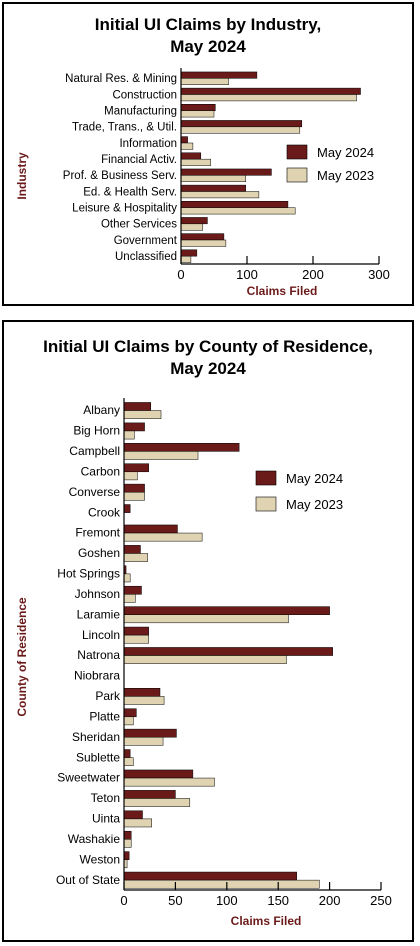 The width and height of the screenshot is (420, 946). Describe the element at coordinates (175, 900) in the screenshot. I see `county-x-tick-label: 50` at that location.